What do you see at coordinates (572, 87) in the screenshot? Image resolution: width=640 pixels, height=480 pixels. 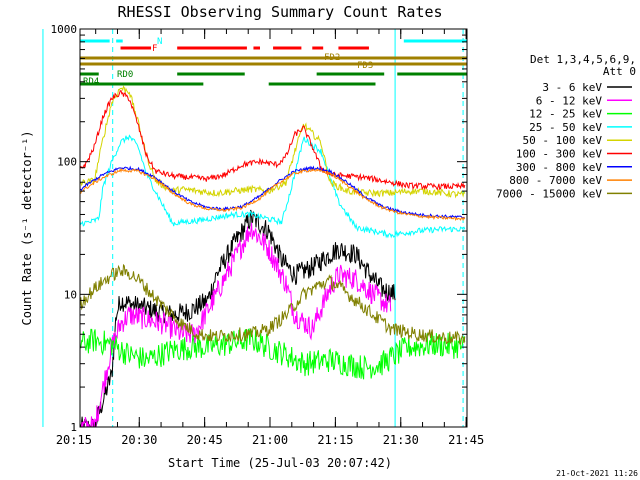 I see `legend-label-0: 3 - 6 keV` at bounding box center [572, 87].